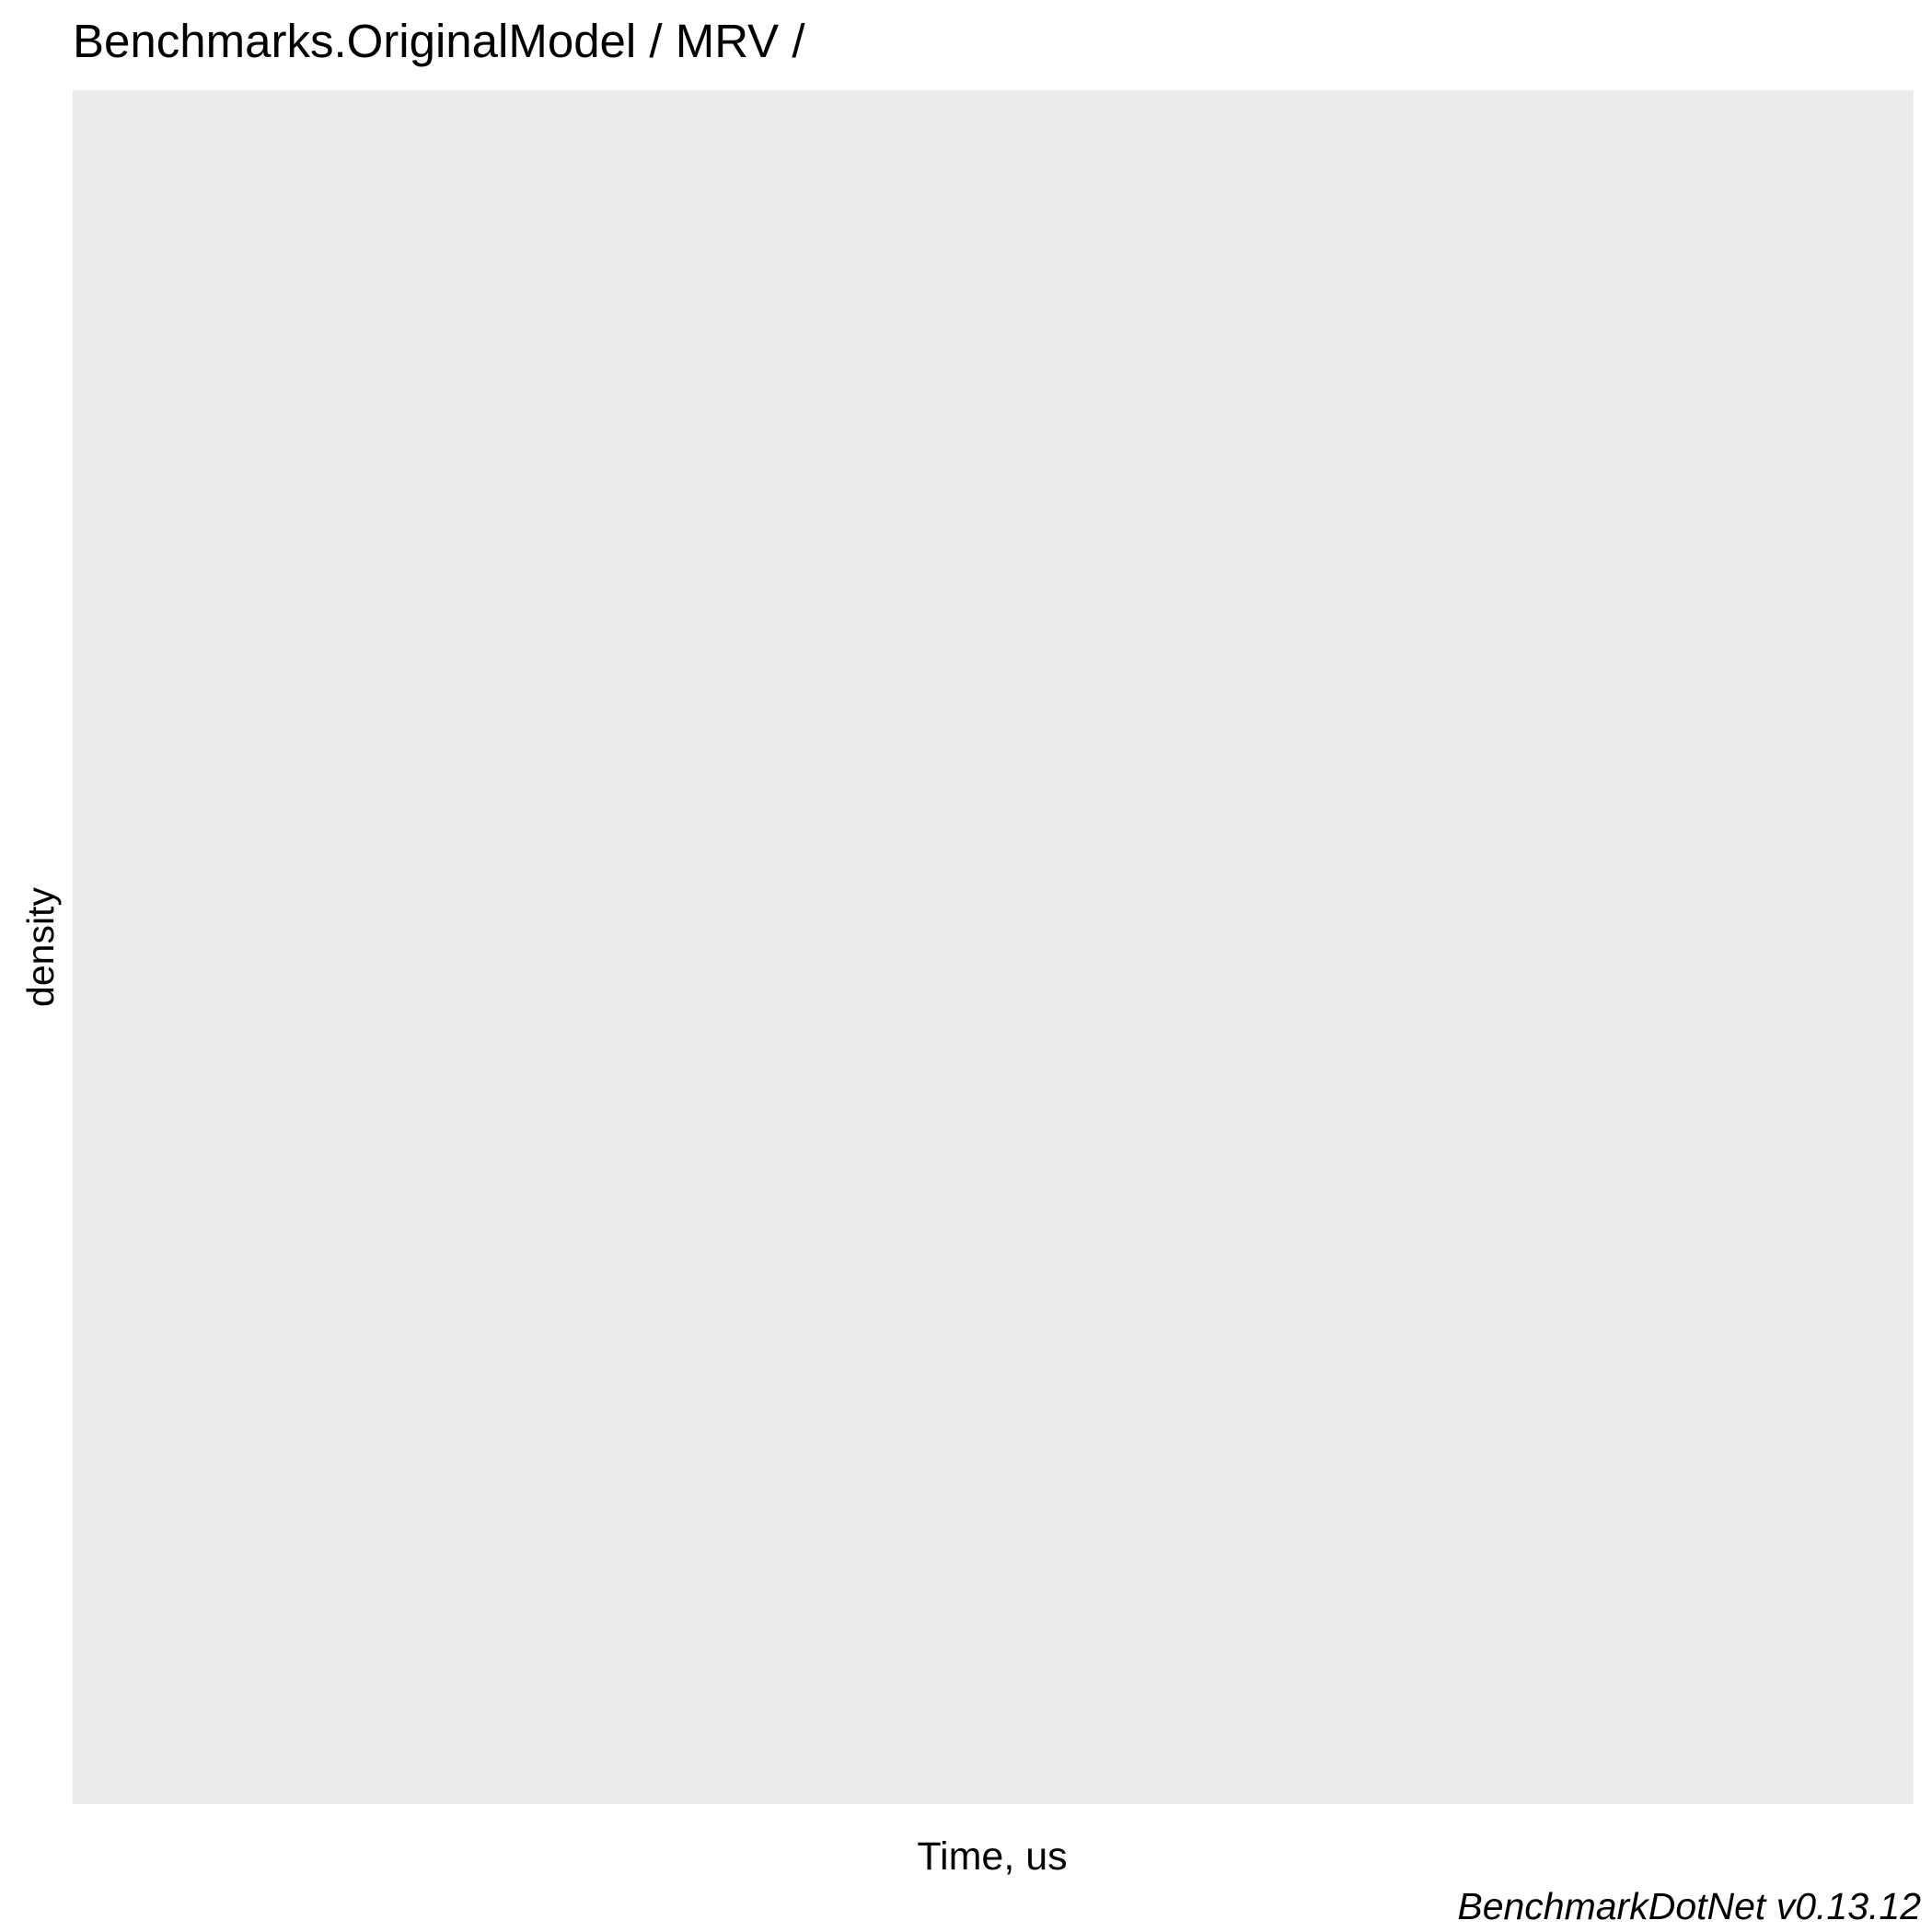 The image size is (1932, 1932). Describe the element at coordinates (993, 1857) in the screenshot. I see `x-axis-label: Time, us` at that location.